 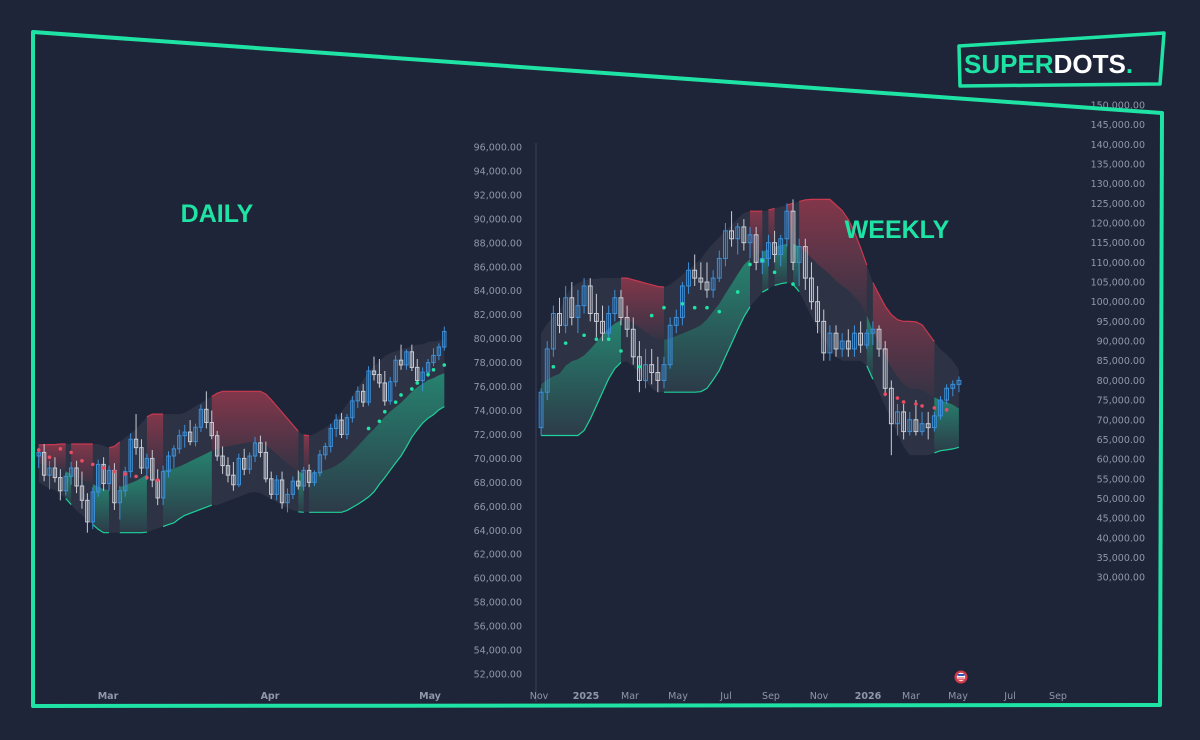 I want to click on x-tick-label: May, so click(x=958, y=696).